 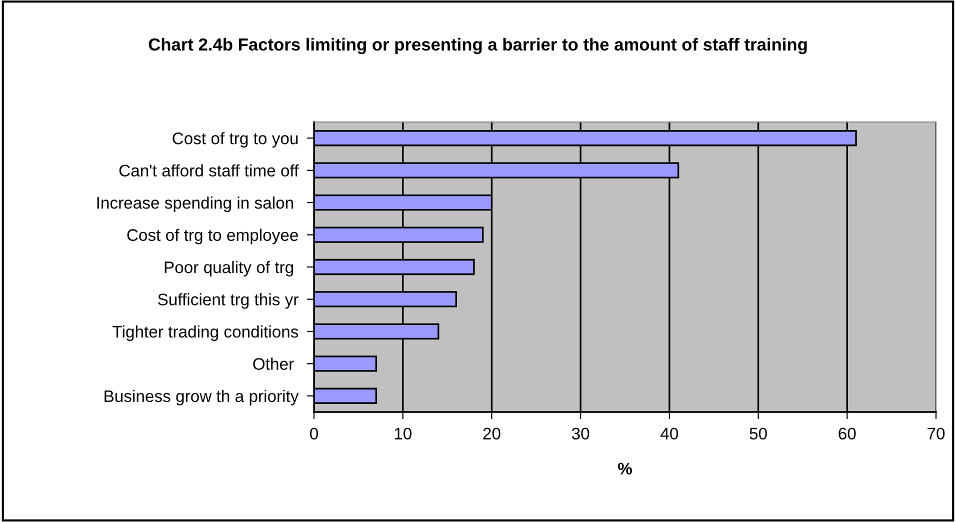 I want to click on x-tick-label: 10, so click(x=403, y=434).